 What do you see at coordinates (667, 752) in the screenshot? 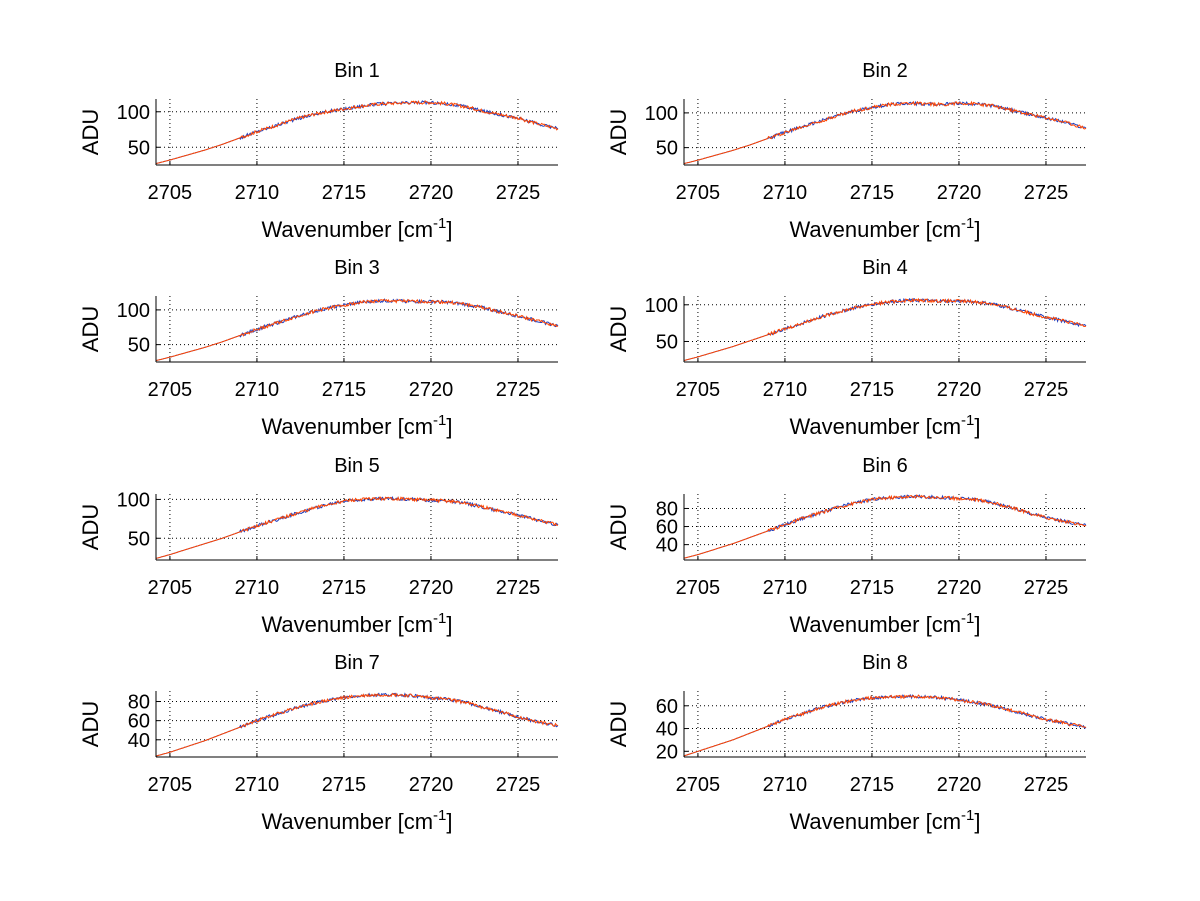
I see `y-tick-label: 20` at bounding box center [667, 752].